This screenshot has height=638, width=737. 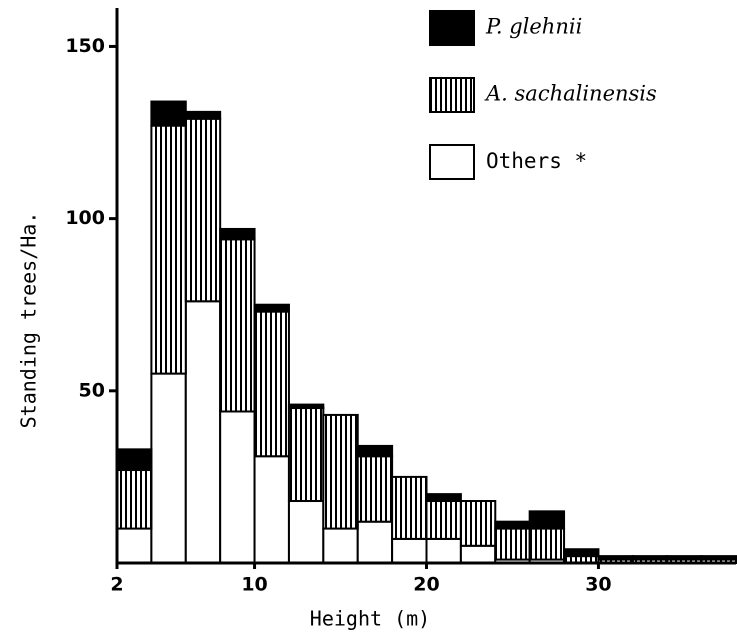 What do you see at coordinates (85, 218) in the screenshot?
I see `y-tick-label: 100` at bounding box center [85, 218].